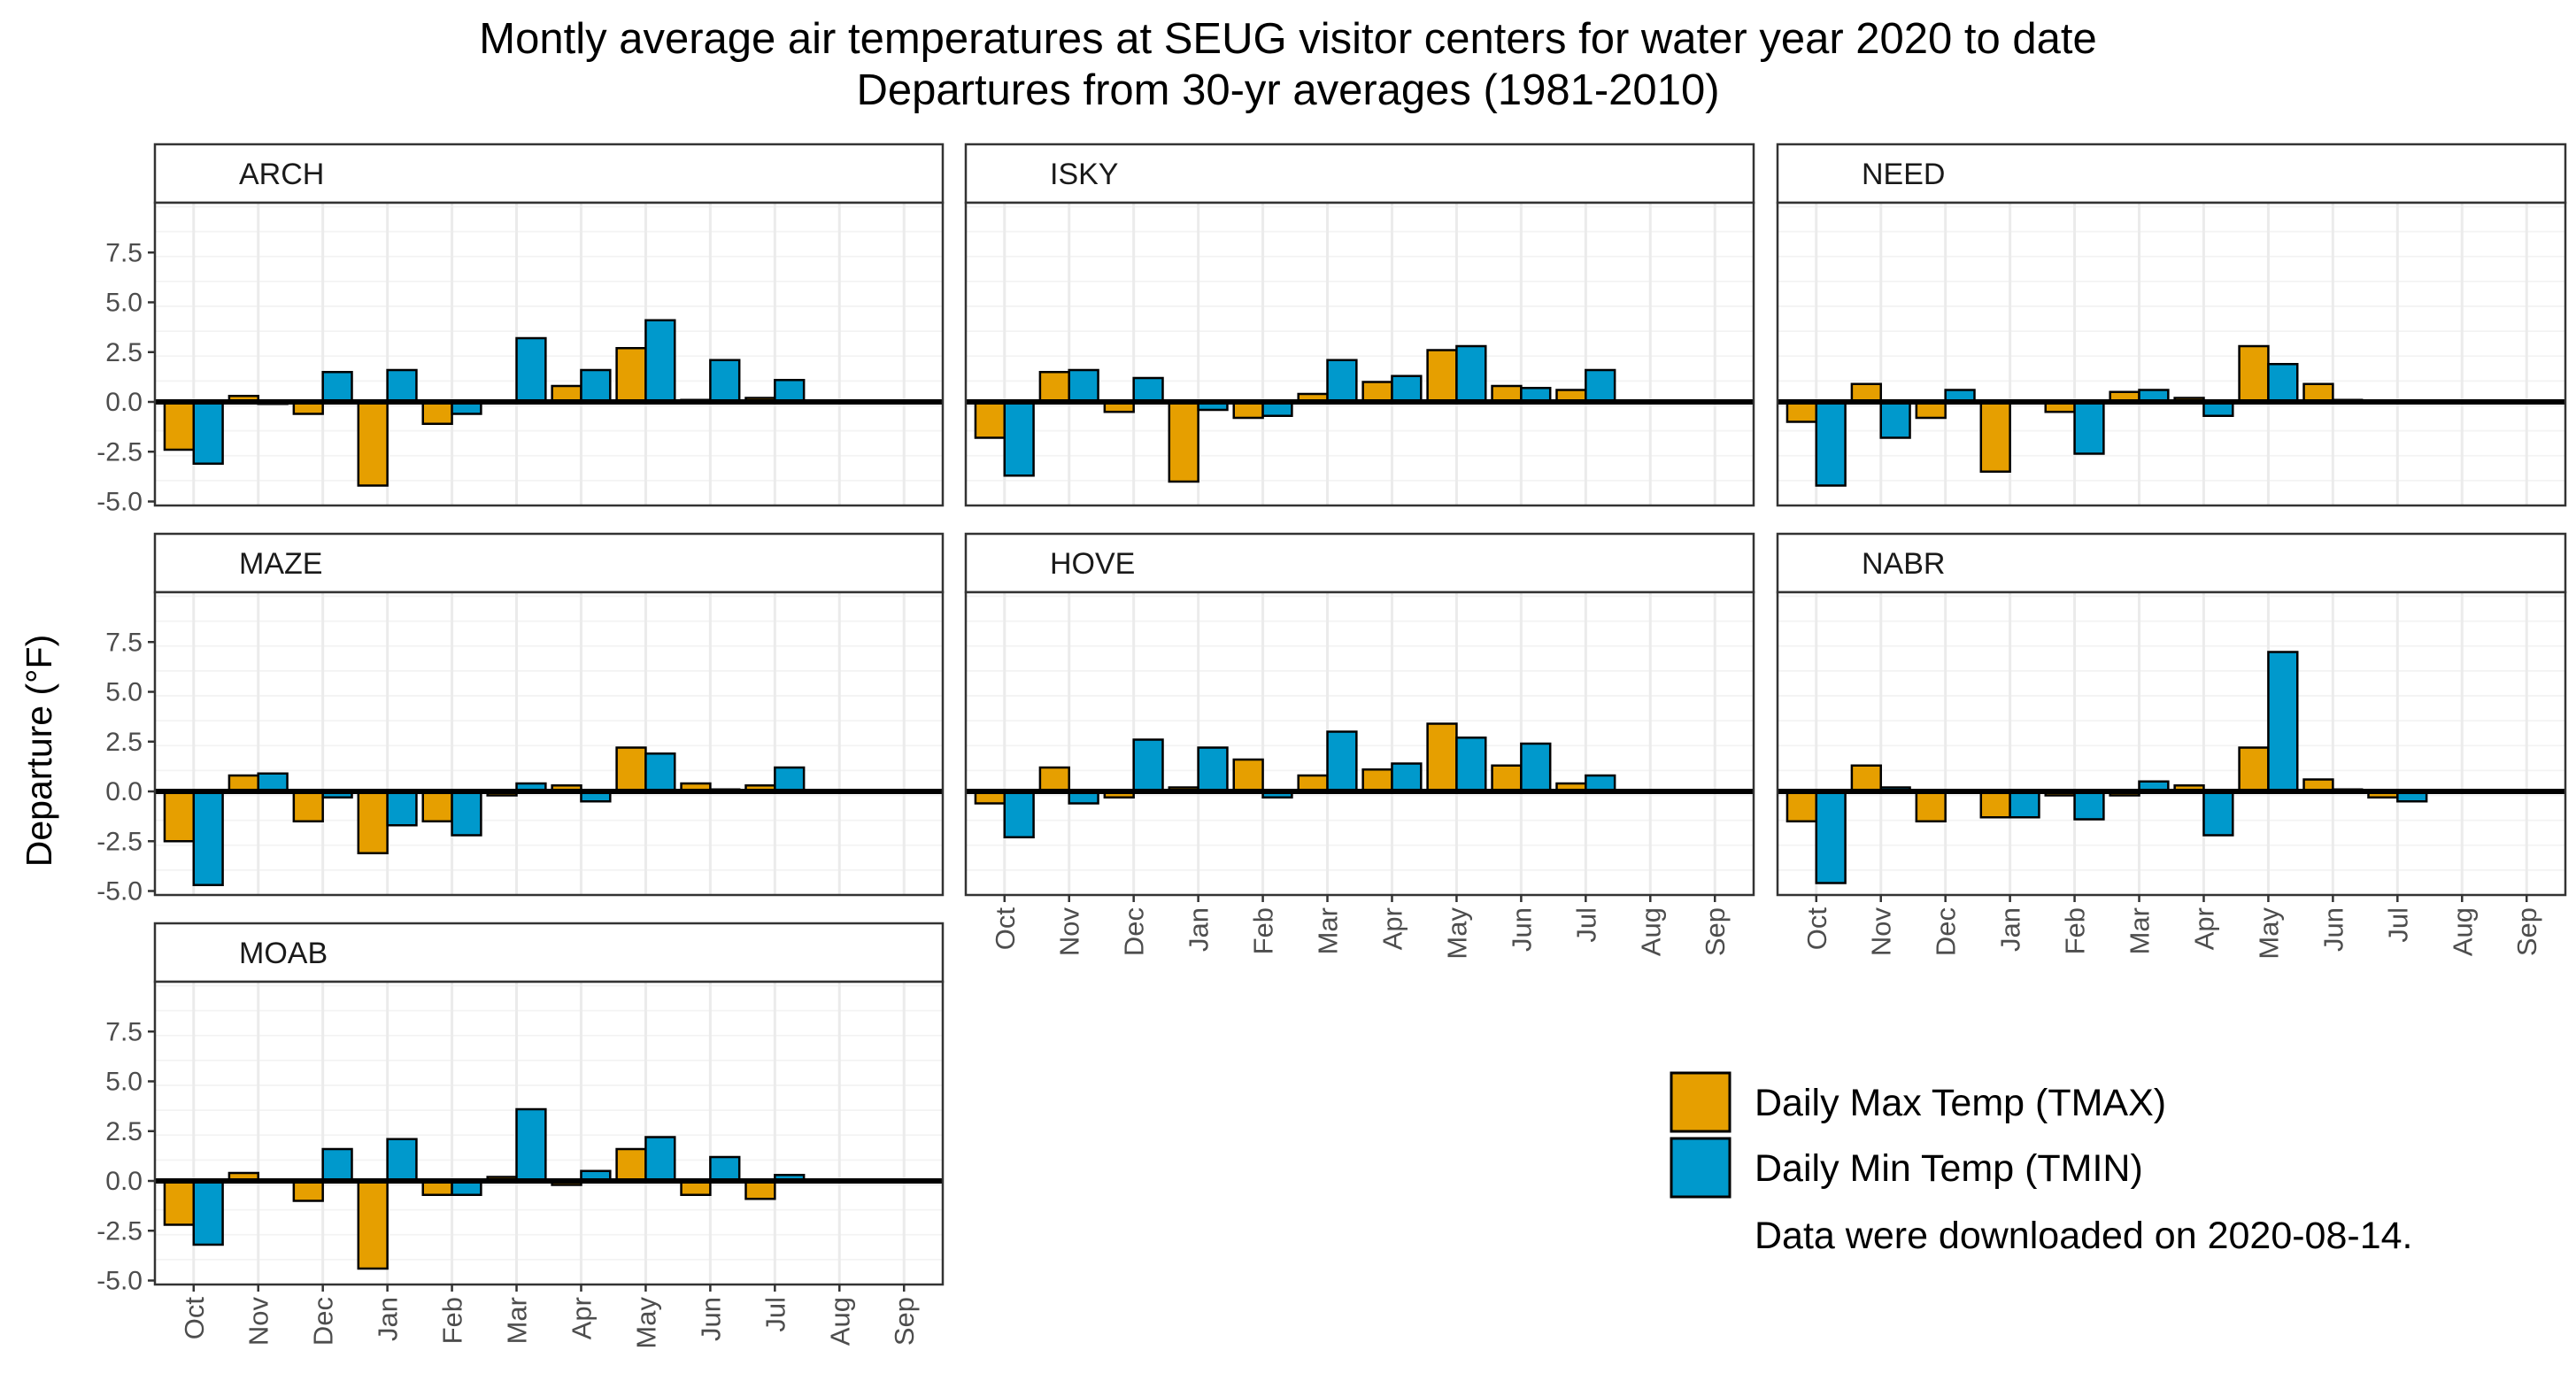  I want to click on bar-isky-tmin-may, so click(1471, 374).